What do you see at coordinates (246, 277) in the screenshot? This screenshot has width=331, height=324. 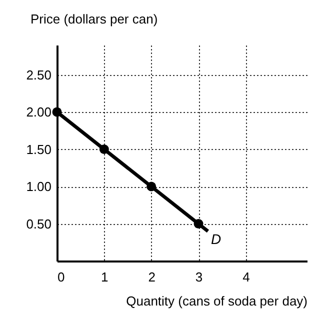 I see `x-tick-label: 4` at bounding box center [246, 277].